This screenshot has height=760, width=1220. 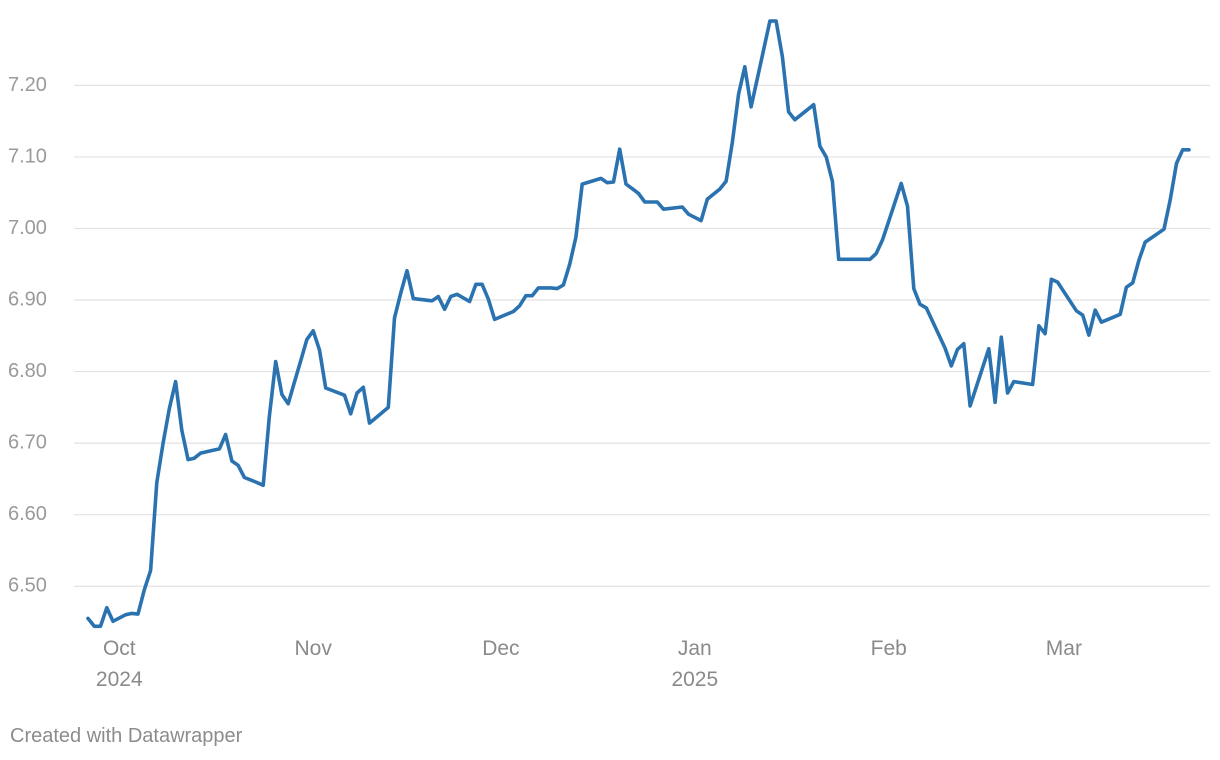 What do you see at coordinates (27, 514) in the screenshot?
I see `y-tick-label: 6.60` at bounding box center [27, 514].